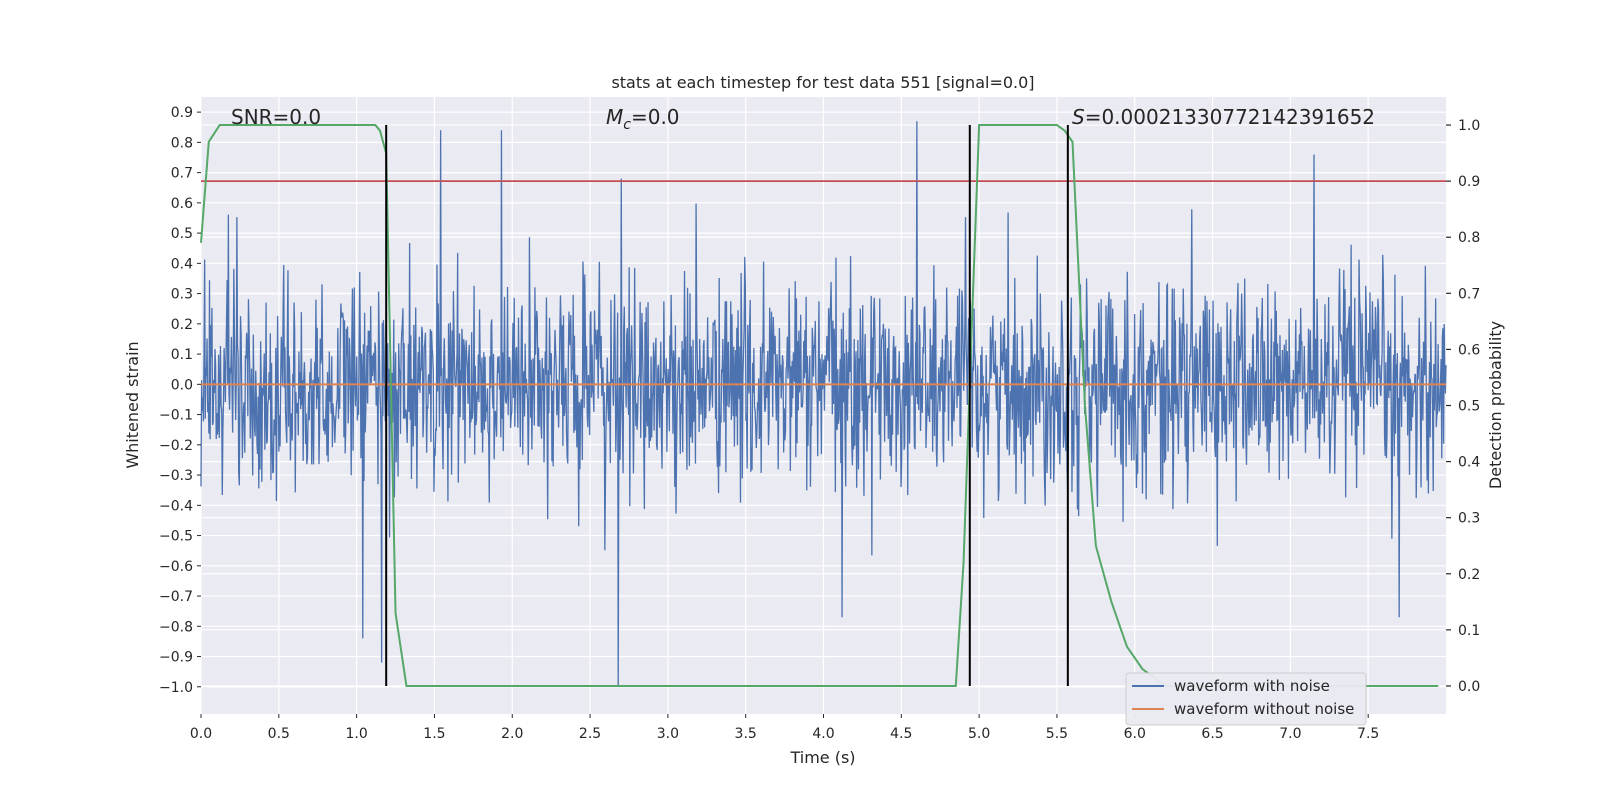 The image size is (1600, 800). Describe the element at coordinates (590, 734) in the screenshot. I see `x-tick-label: 2.5` at that location.